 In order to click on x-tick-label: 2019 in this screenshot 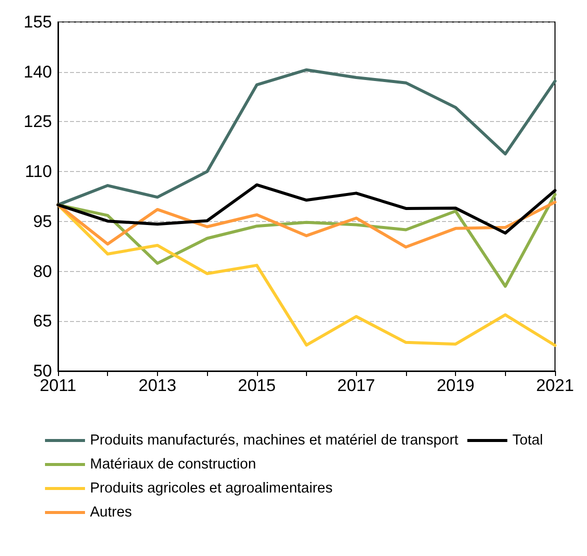, I will do `click(455, 385)`.